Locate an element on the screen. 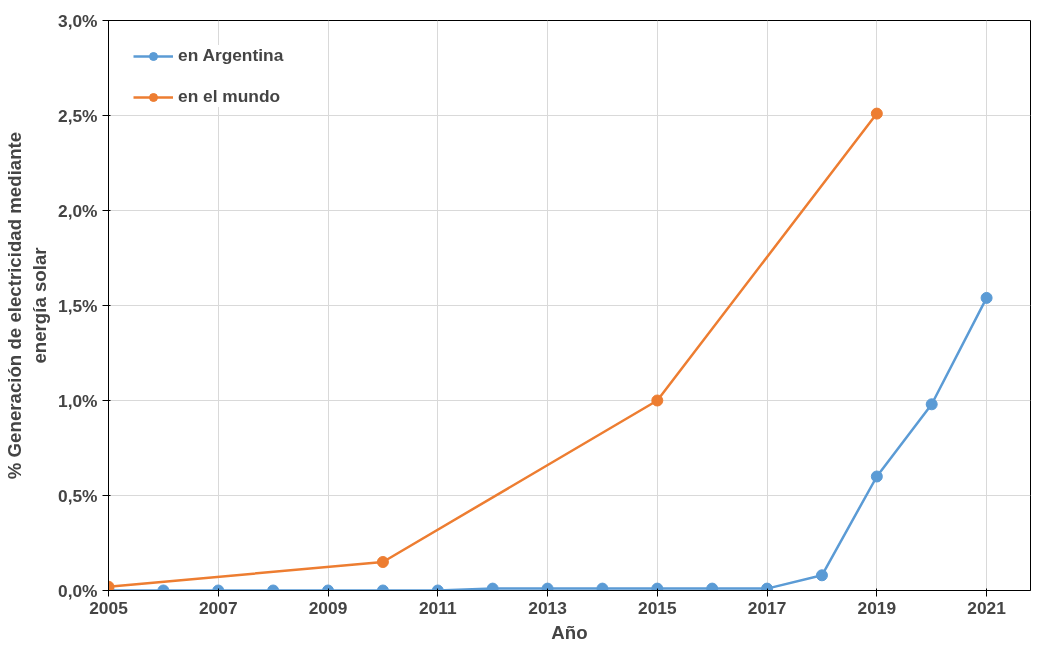  y-tick-label: 1,5% is located at coordinates (78, 305).